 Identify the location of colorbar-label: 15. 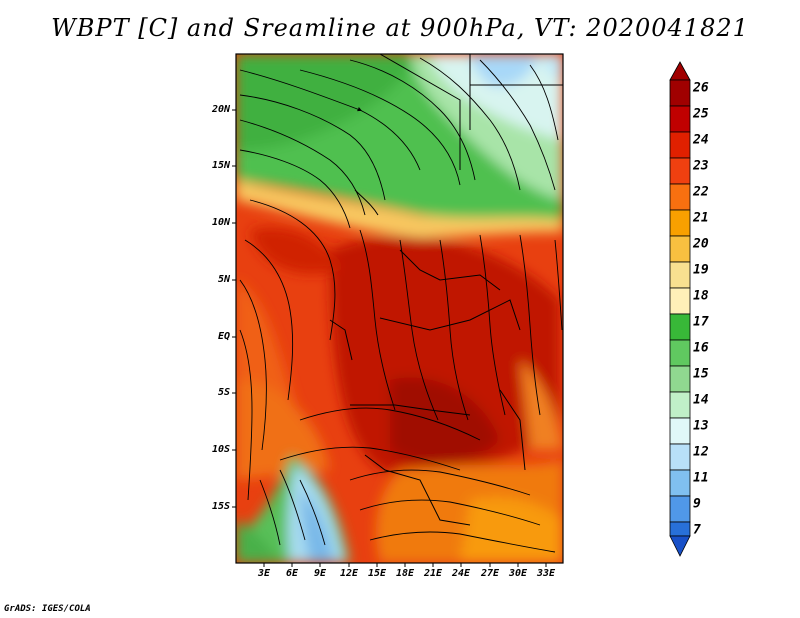
(701, 374).